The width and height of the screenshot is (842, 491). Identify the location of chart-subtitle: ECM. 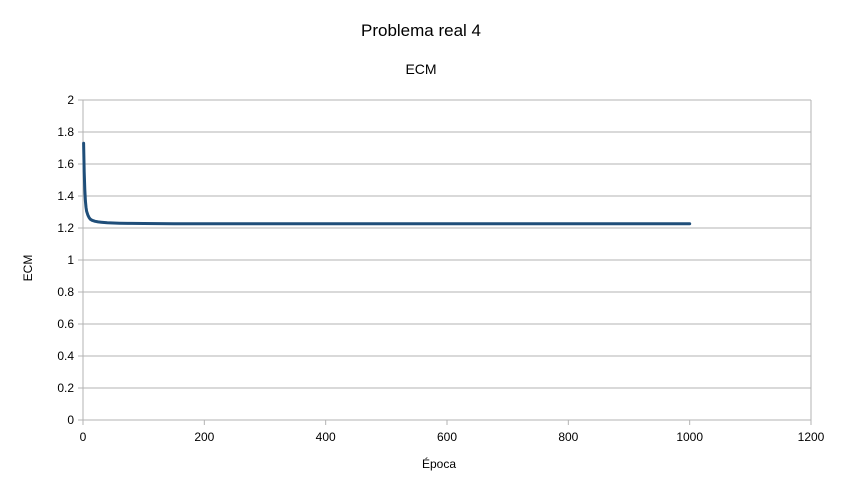
(420, 69).